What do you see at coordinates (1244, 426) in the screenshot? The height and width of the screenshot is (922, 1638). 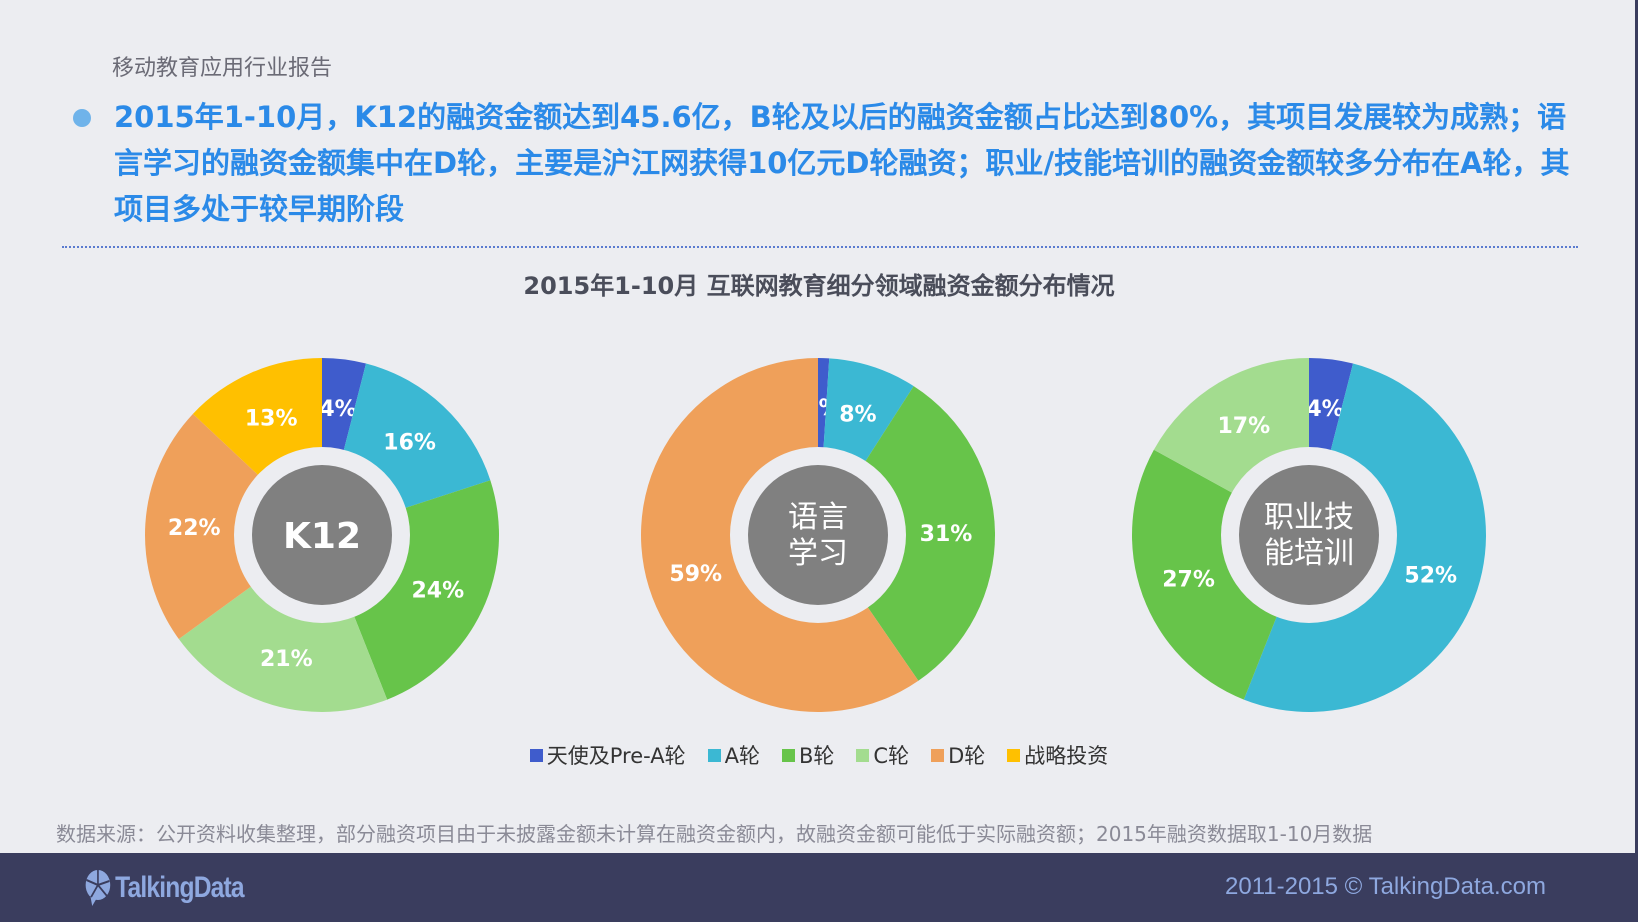 I see `slice-label: 17%` at bounding box center [1244, 426].